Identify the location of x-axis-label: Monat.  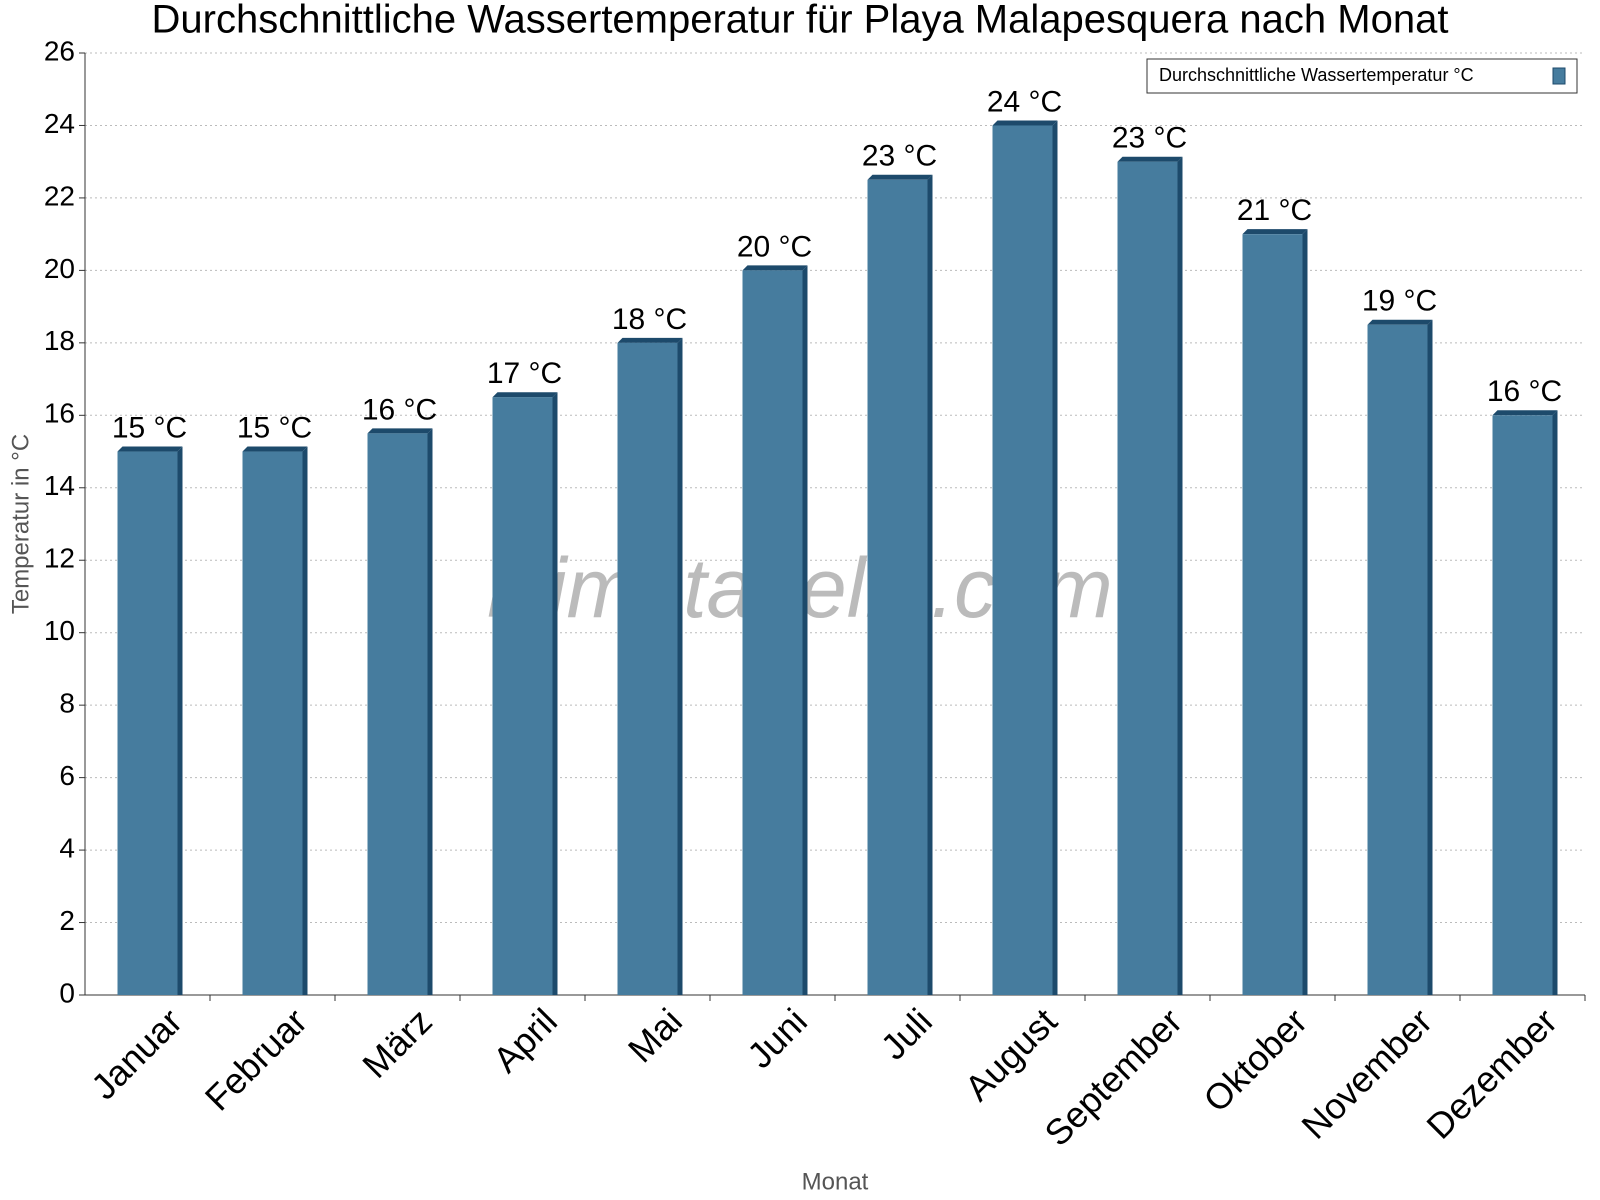
(835, 1181).